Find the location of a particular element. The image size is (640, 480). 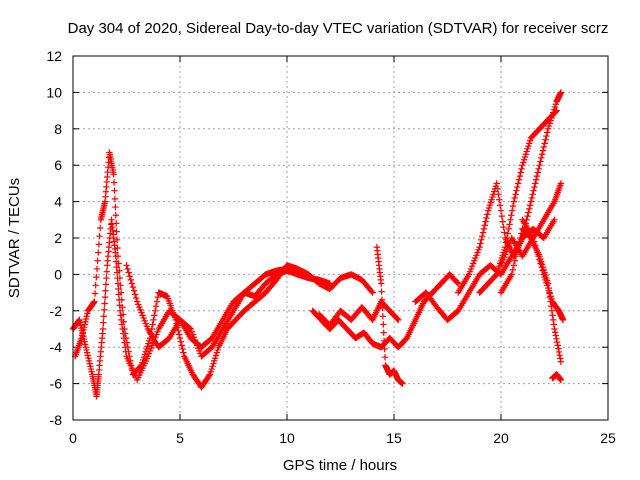

x-tick-label: 10 is located at coordinates (287, 438).